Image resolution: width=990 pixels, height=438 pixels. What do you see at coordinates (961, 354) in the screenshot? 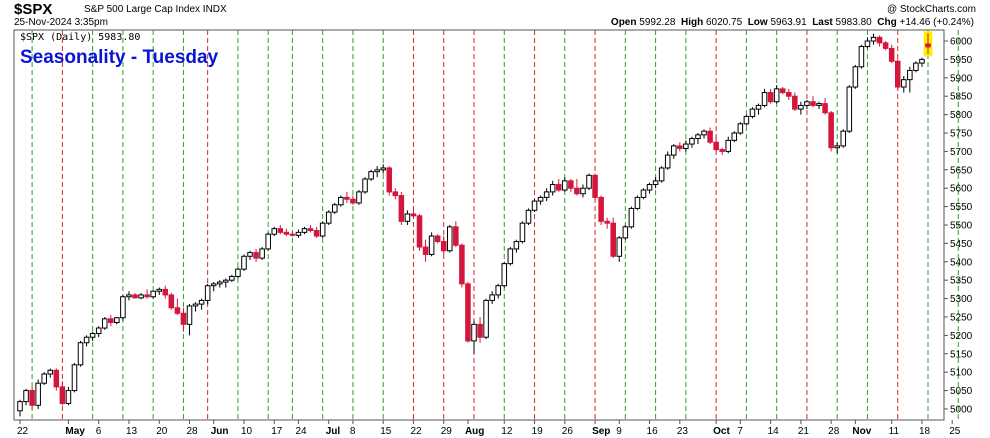
I see `y-tick-label: 5150` at bounding box center [961, 354].